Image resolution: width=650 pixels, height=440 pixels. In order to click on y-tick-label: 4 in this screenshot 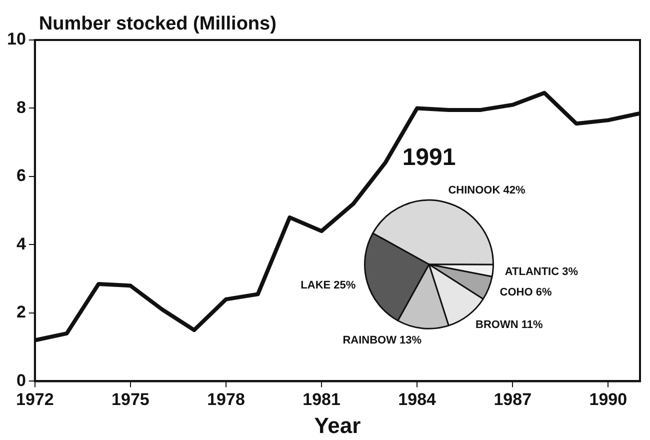, I will do `click(21, 244)`.